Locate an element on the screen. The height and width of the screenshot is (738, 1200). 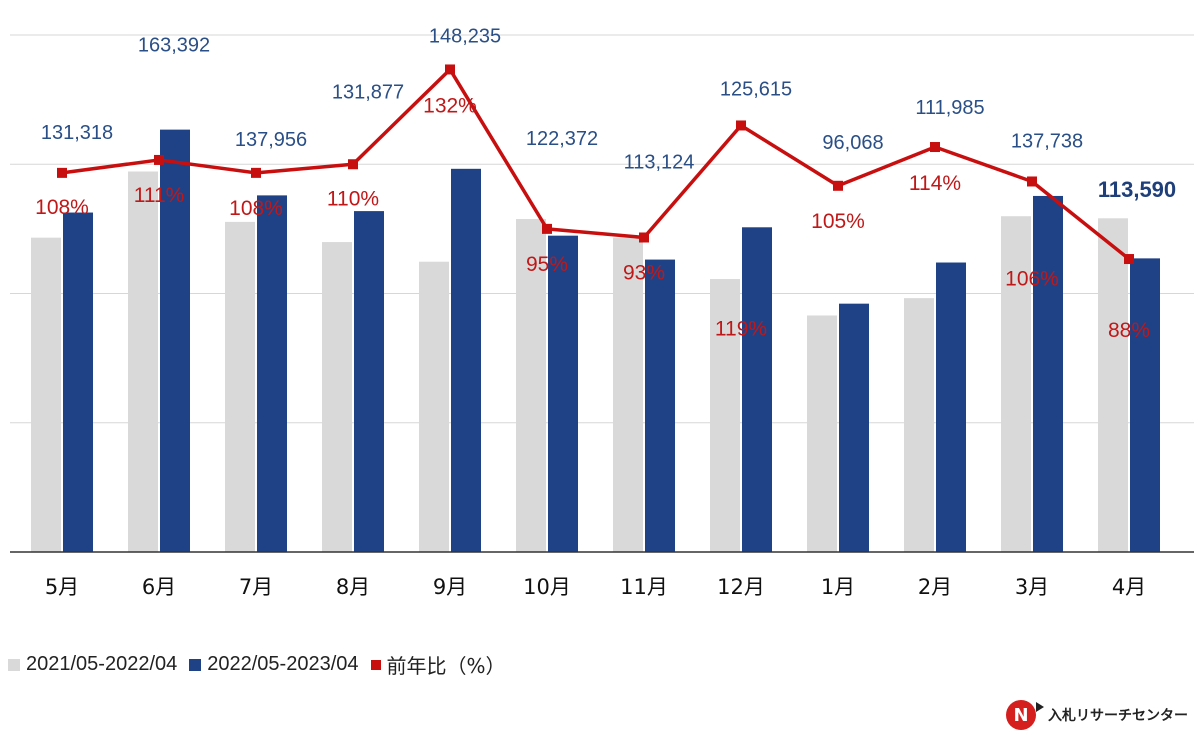
pct-label-7: 93% is located at coordinates (644, 272).